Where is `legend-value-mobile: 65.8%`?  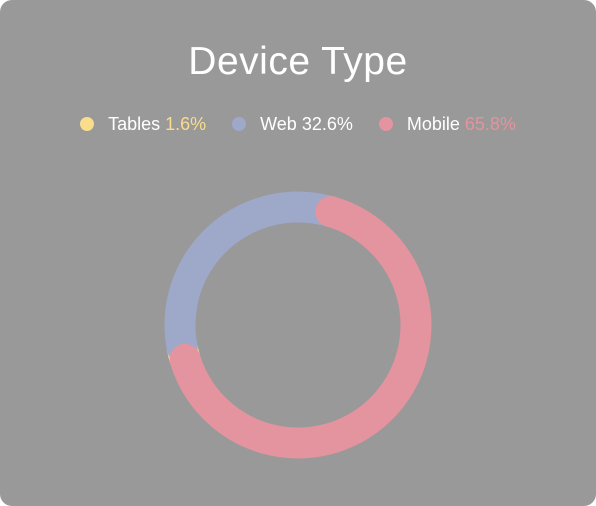
legend-value-mobile: 65.8% is located at coordinates (490, 124).